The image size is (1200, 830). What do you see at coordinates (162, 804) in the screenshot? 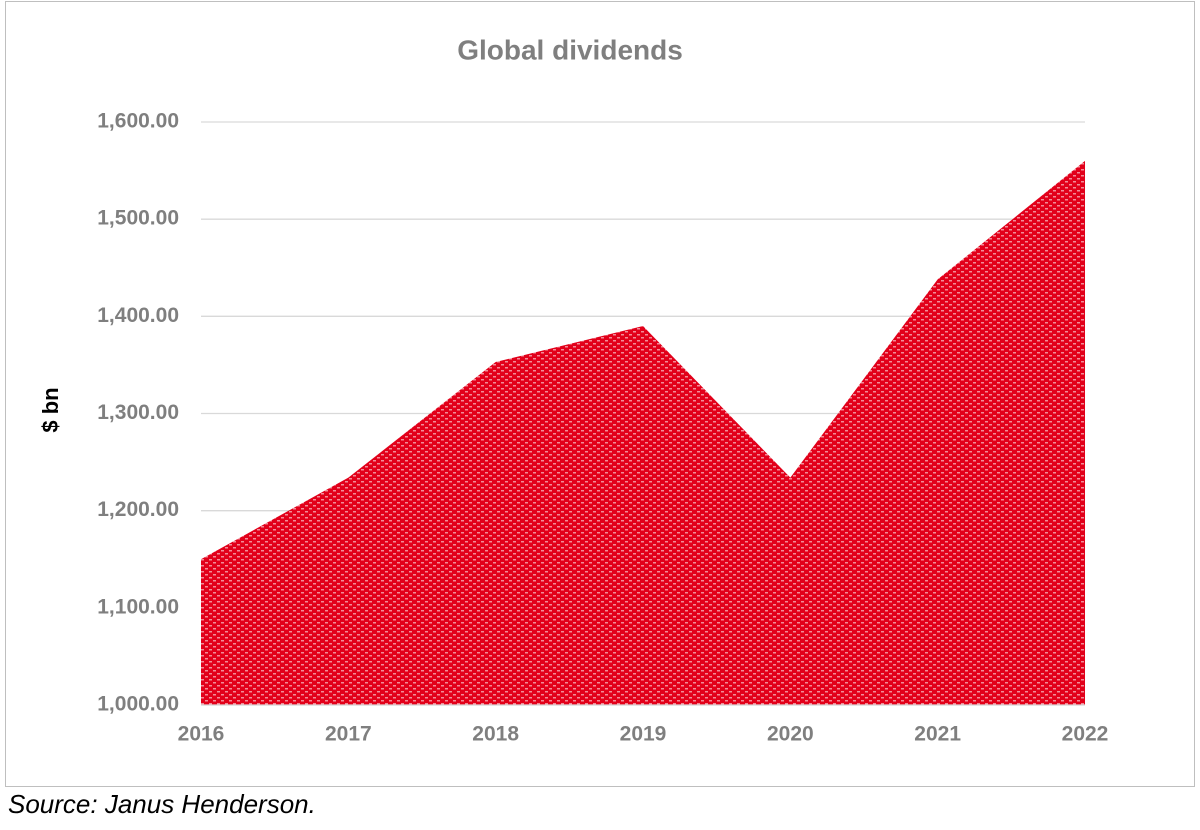
I see `source-note: Source: Janus Henderson.` at bounding box center [162, 804].